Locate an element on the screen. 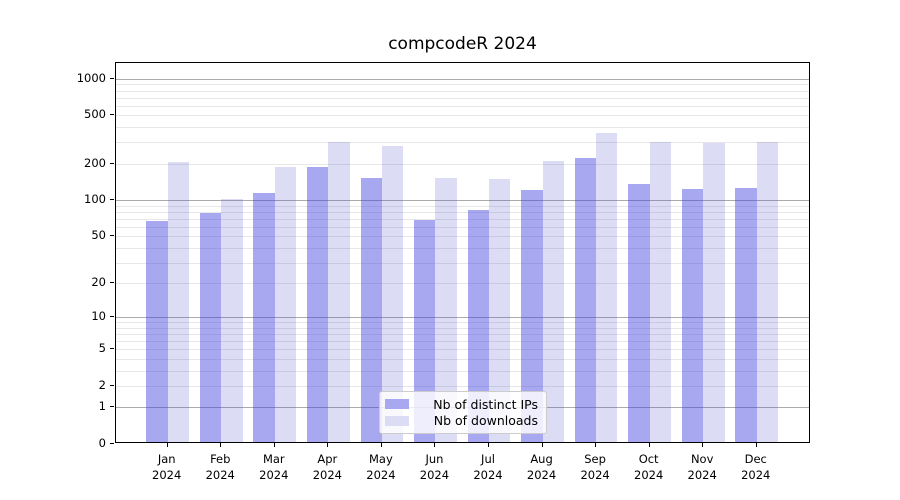 This screenshot has width=900, height=500. legend-item-distinct-ips: Nb of distinct IPs is located at coordinates (461, 404).